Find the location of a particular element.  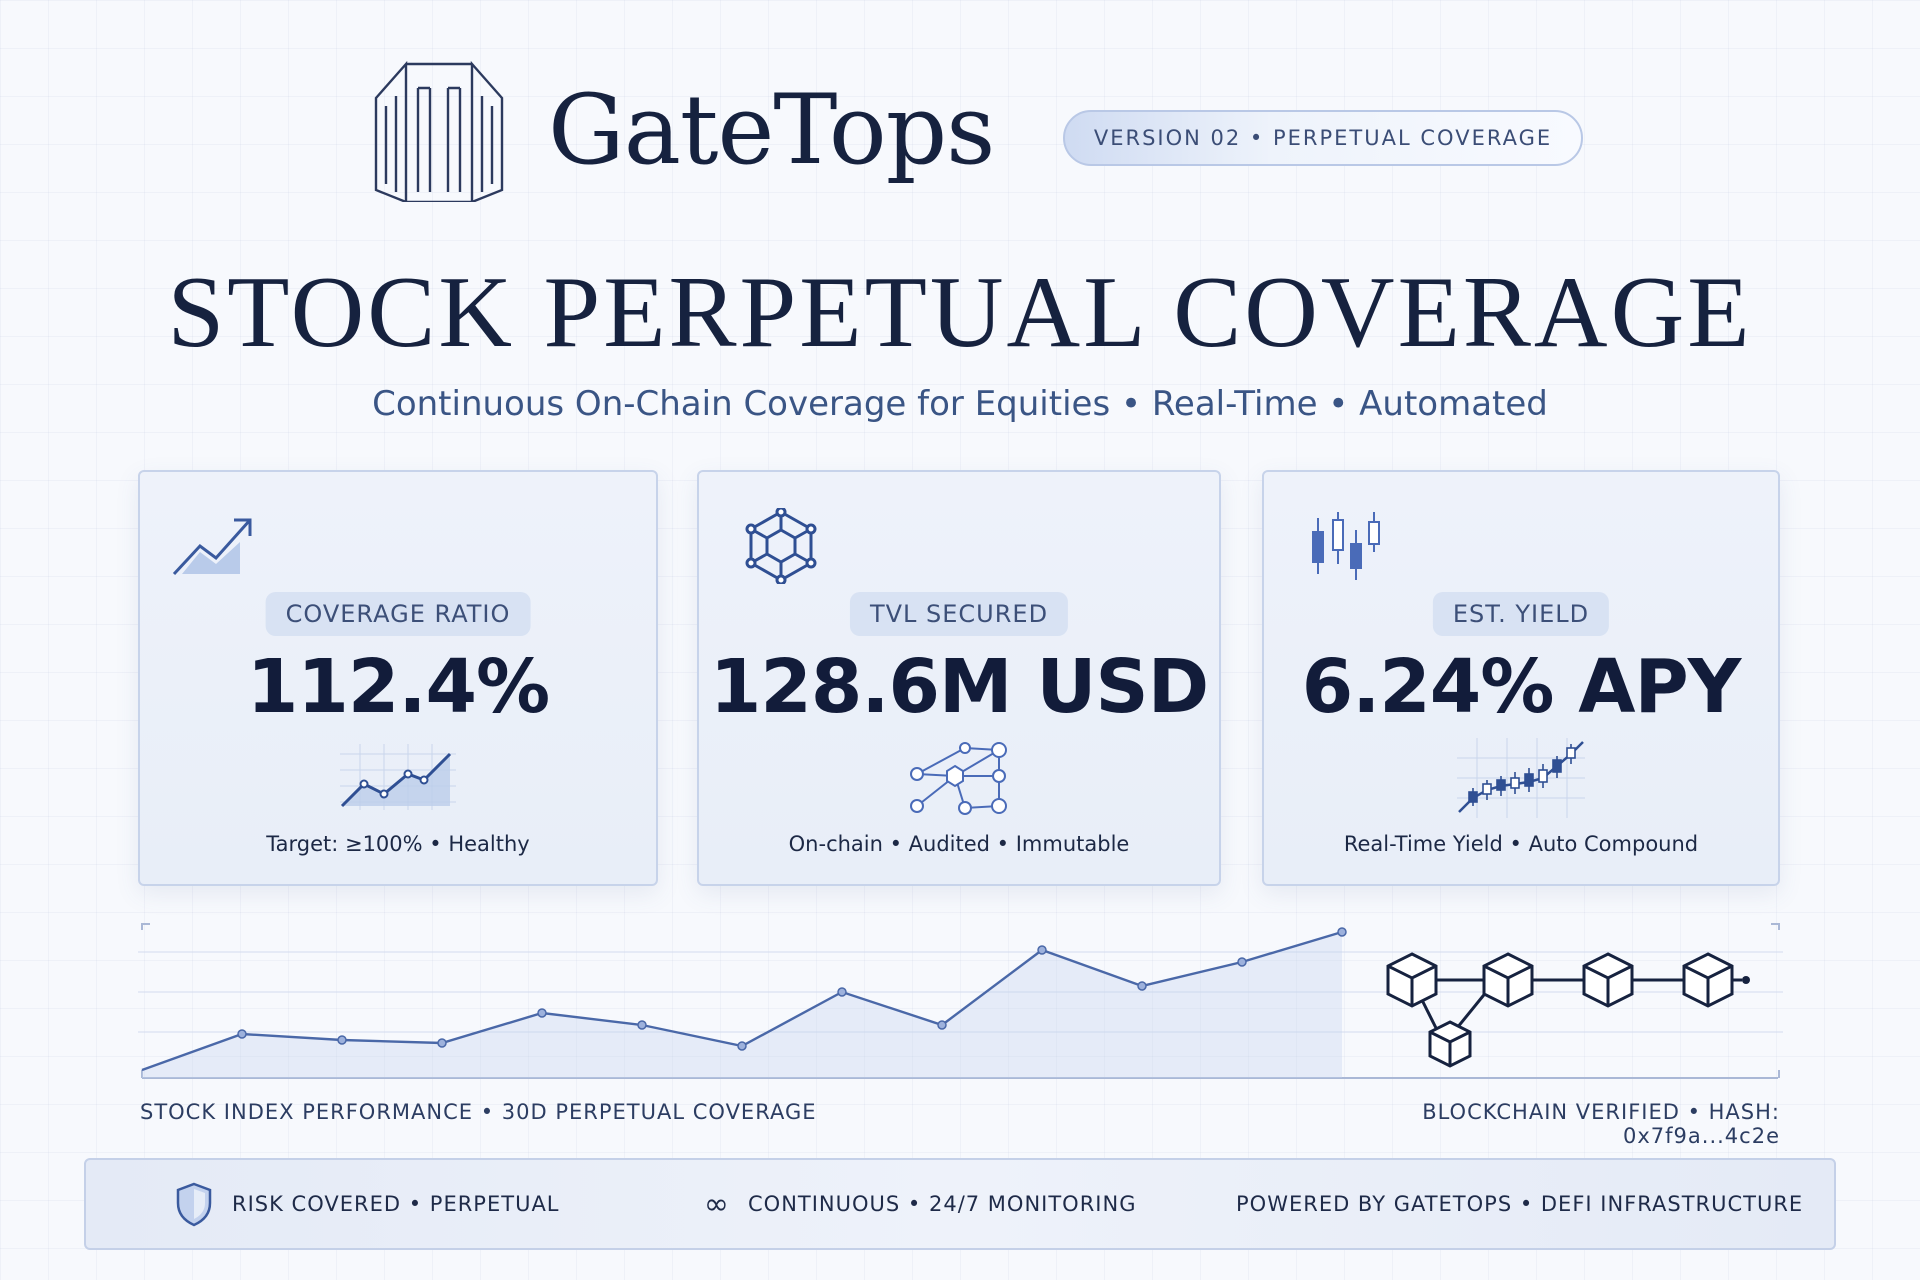

candlestick-icon is located at coordinates (1346, 548).